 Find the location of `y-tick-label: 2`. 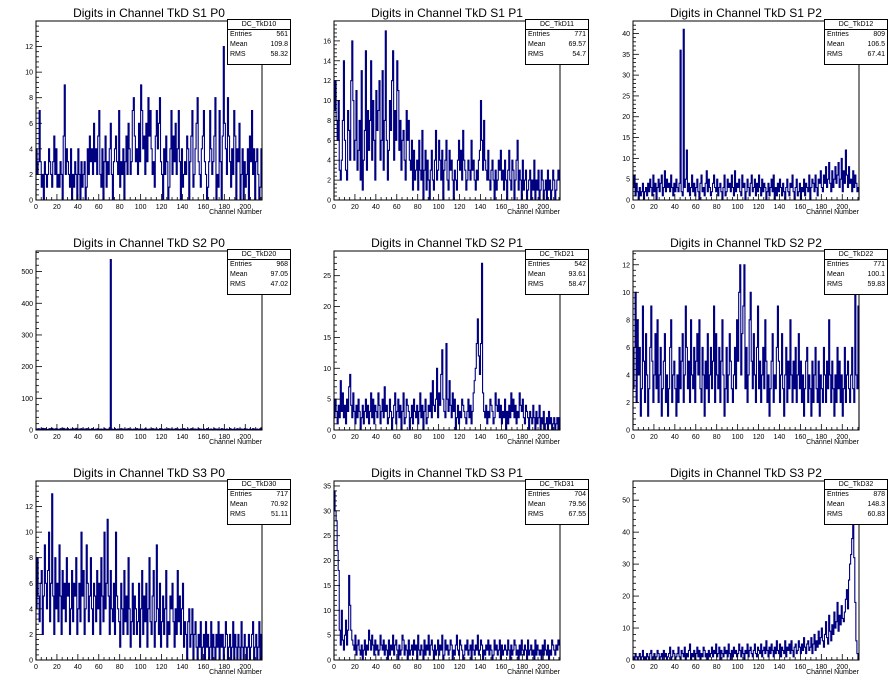

y-tick-label: 2 is located at coordinates (628, 403).